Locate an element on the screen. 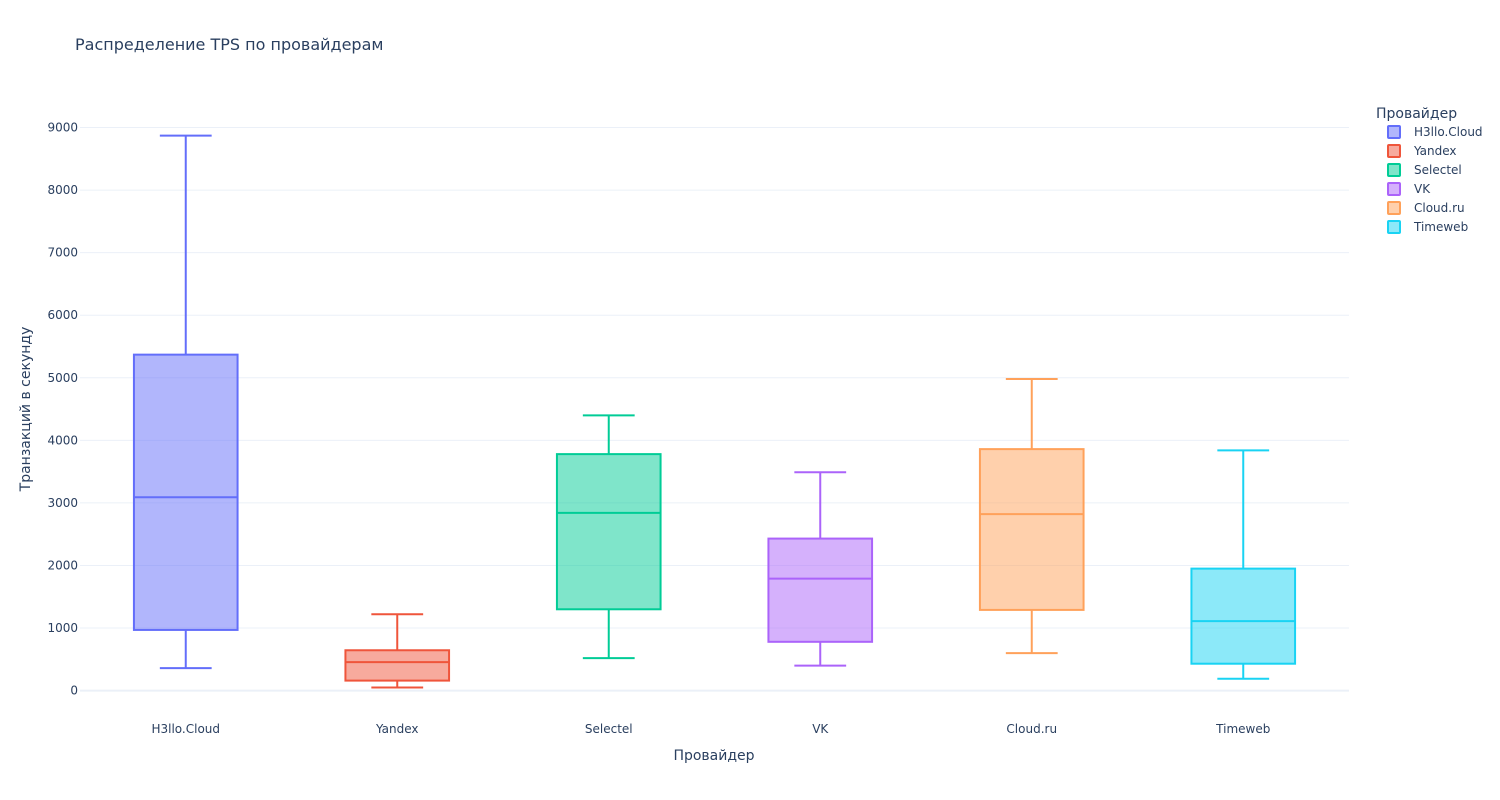 Image resolution: width=1500 pixels, height=800 pixels. y-tick-label: 3000 is located at coordinates (62, 503).